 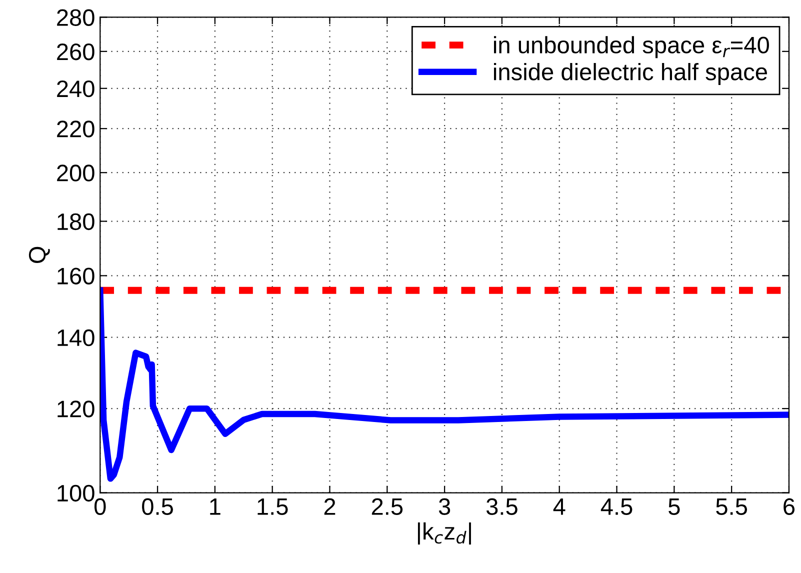 What do you see at coordinates (76, 221) in the screenshot?
I see `y-tick-label: 180` at bounding box center [76, 221].